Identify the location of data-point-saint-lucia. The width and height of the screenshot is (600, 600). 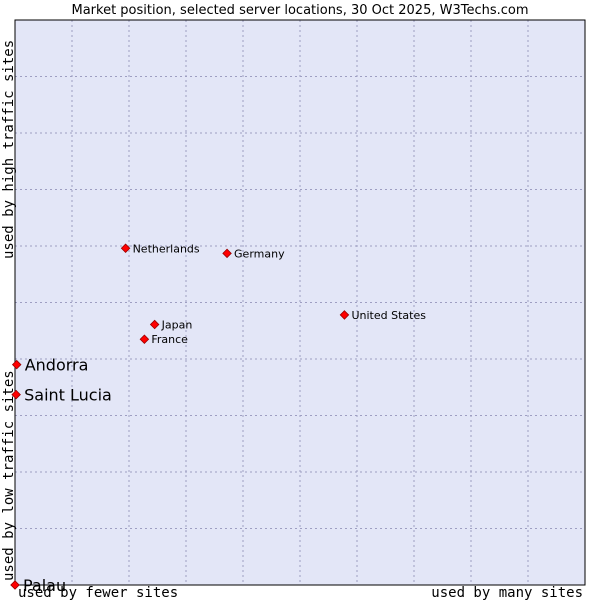
(16, 394).